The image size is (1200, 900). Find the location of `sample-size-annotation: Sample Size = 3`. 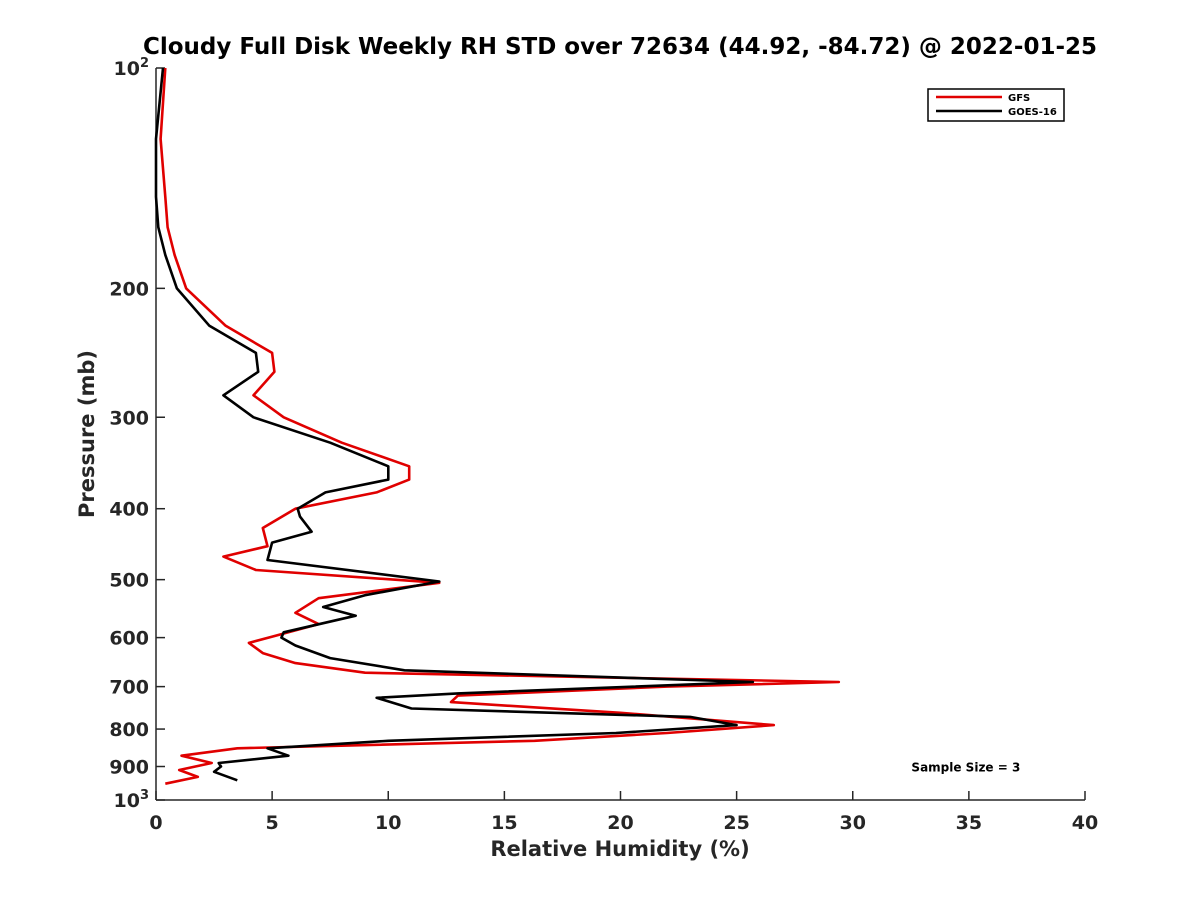

sample-size-annotation: Sample Size = 3 is located at coordinates (965, 768).